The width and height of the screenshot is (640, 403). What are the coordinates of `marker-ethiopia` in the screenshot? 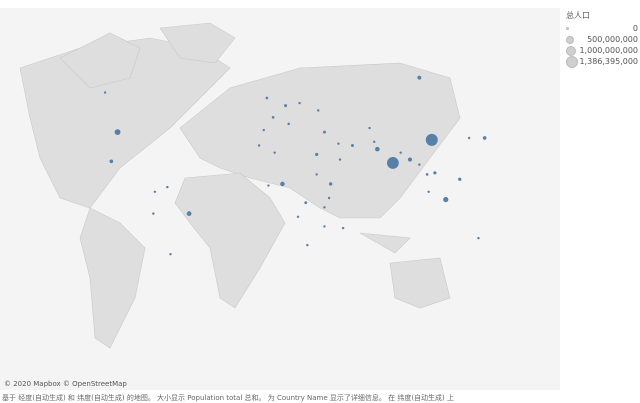 It's located at (331, 184).